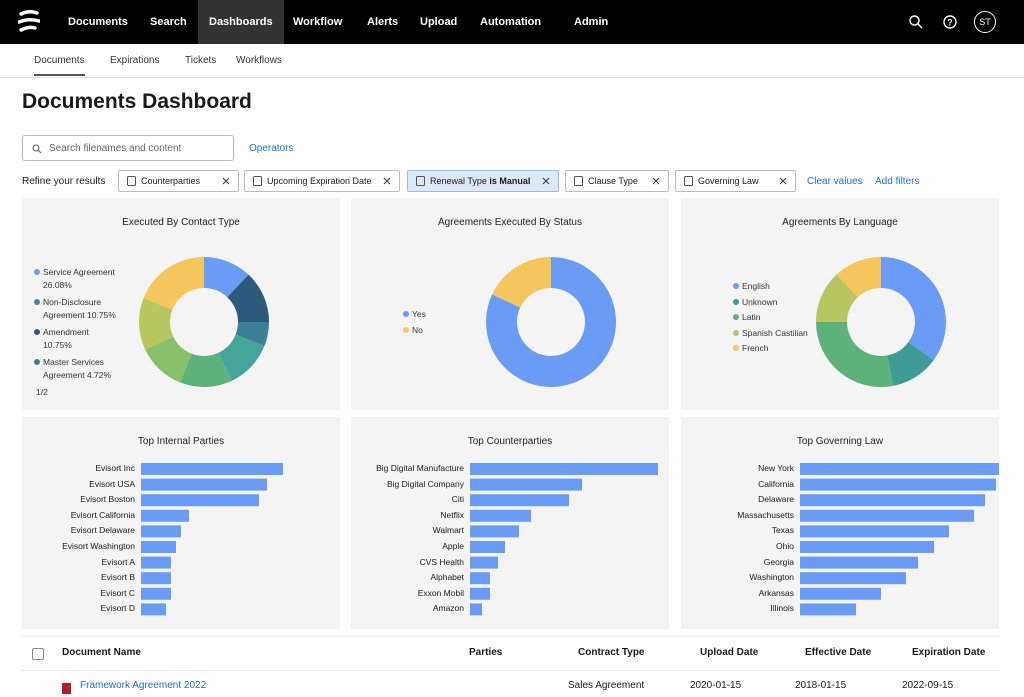 This screenshot has height=697, width=1024. Describe the element at coordinates (773, 348) in the screenshot. I see `legend-item: French` at that location.